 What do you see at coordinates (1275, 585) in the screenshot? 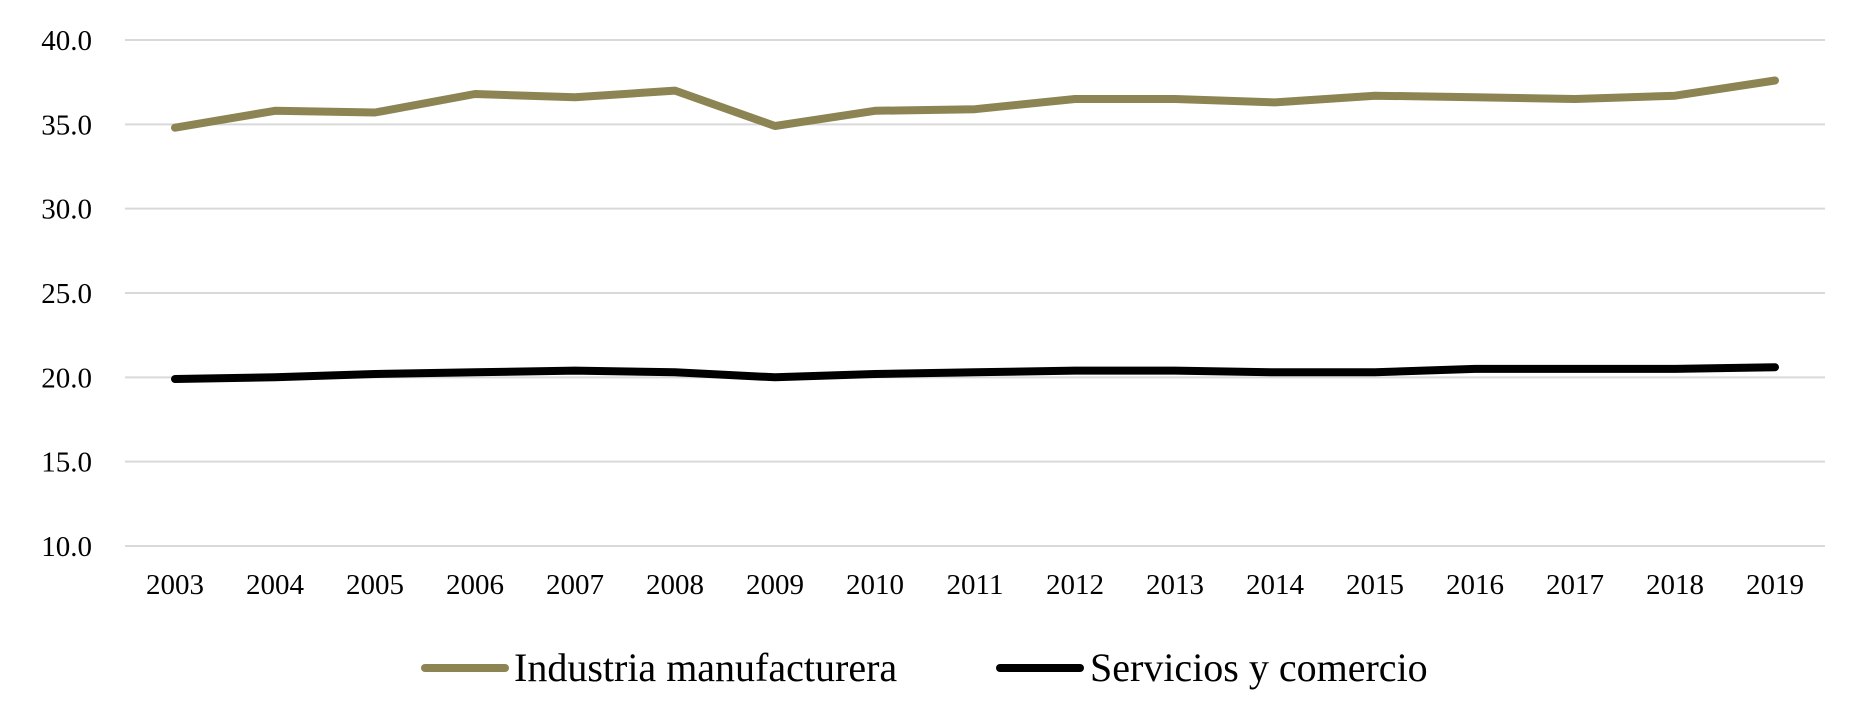
I see `x-tick-label: 2014` at bounding box center [1275, 585].